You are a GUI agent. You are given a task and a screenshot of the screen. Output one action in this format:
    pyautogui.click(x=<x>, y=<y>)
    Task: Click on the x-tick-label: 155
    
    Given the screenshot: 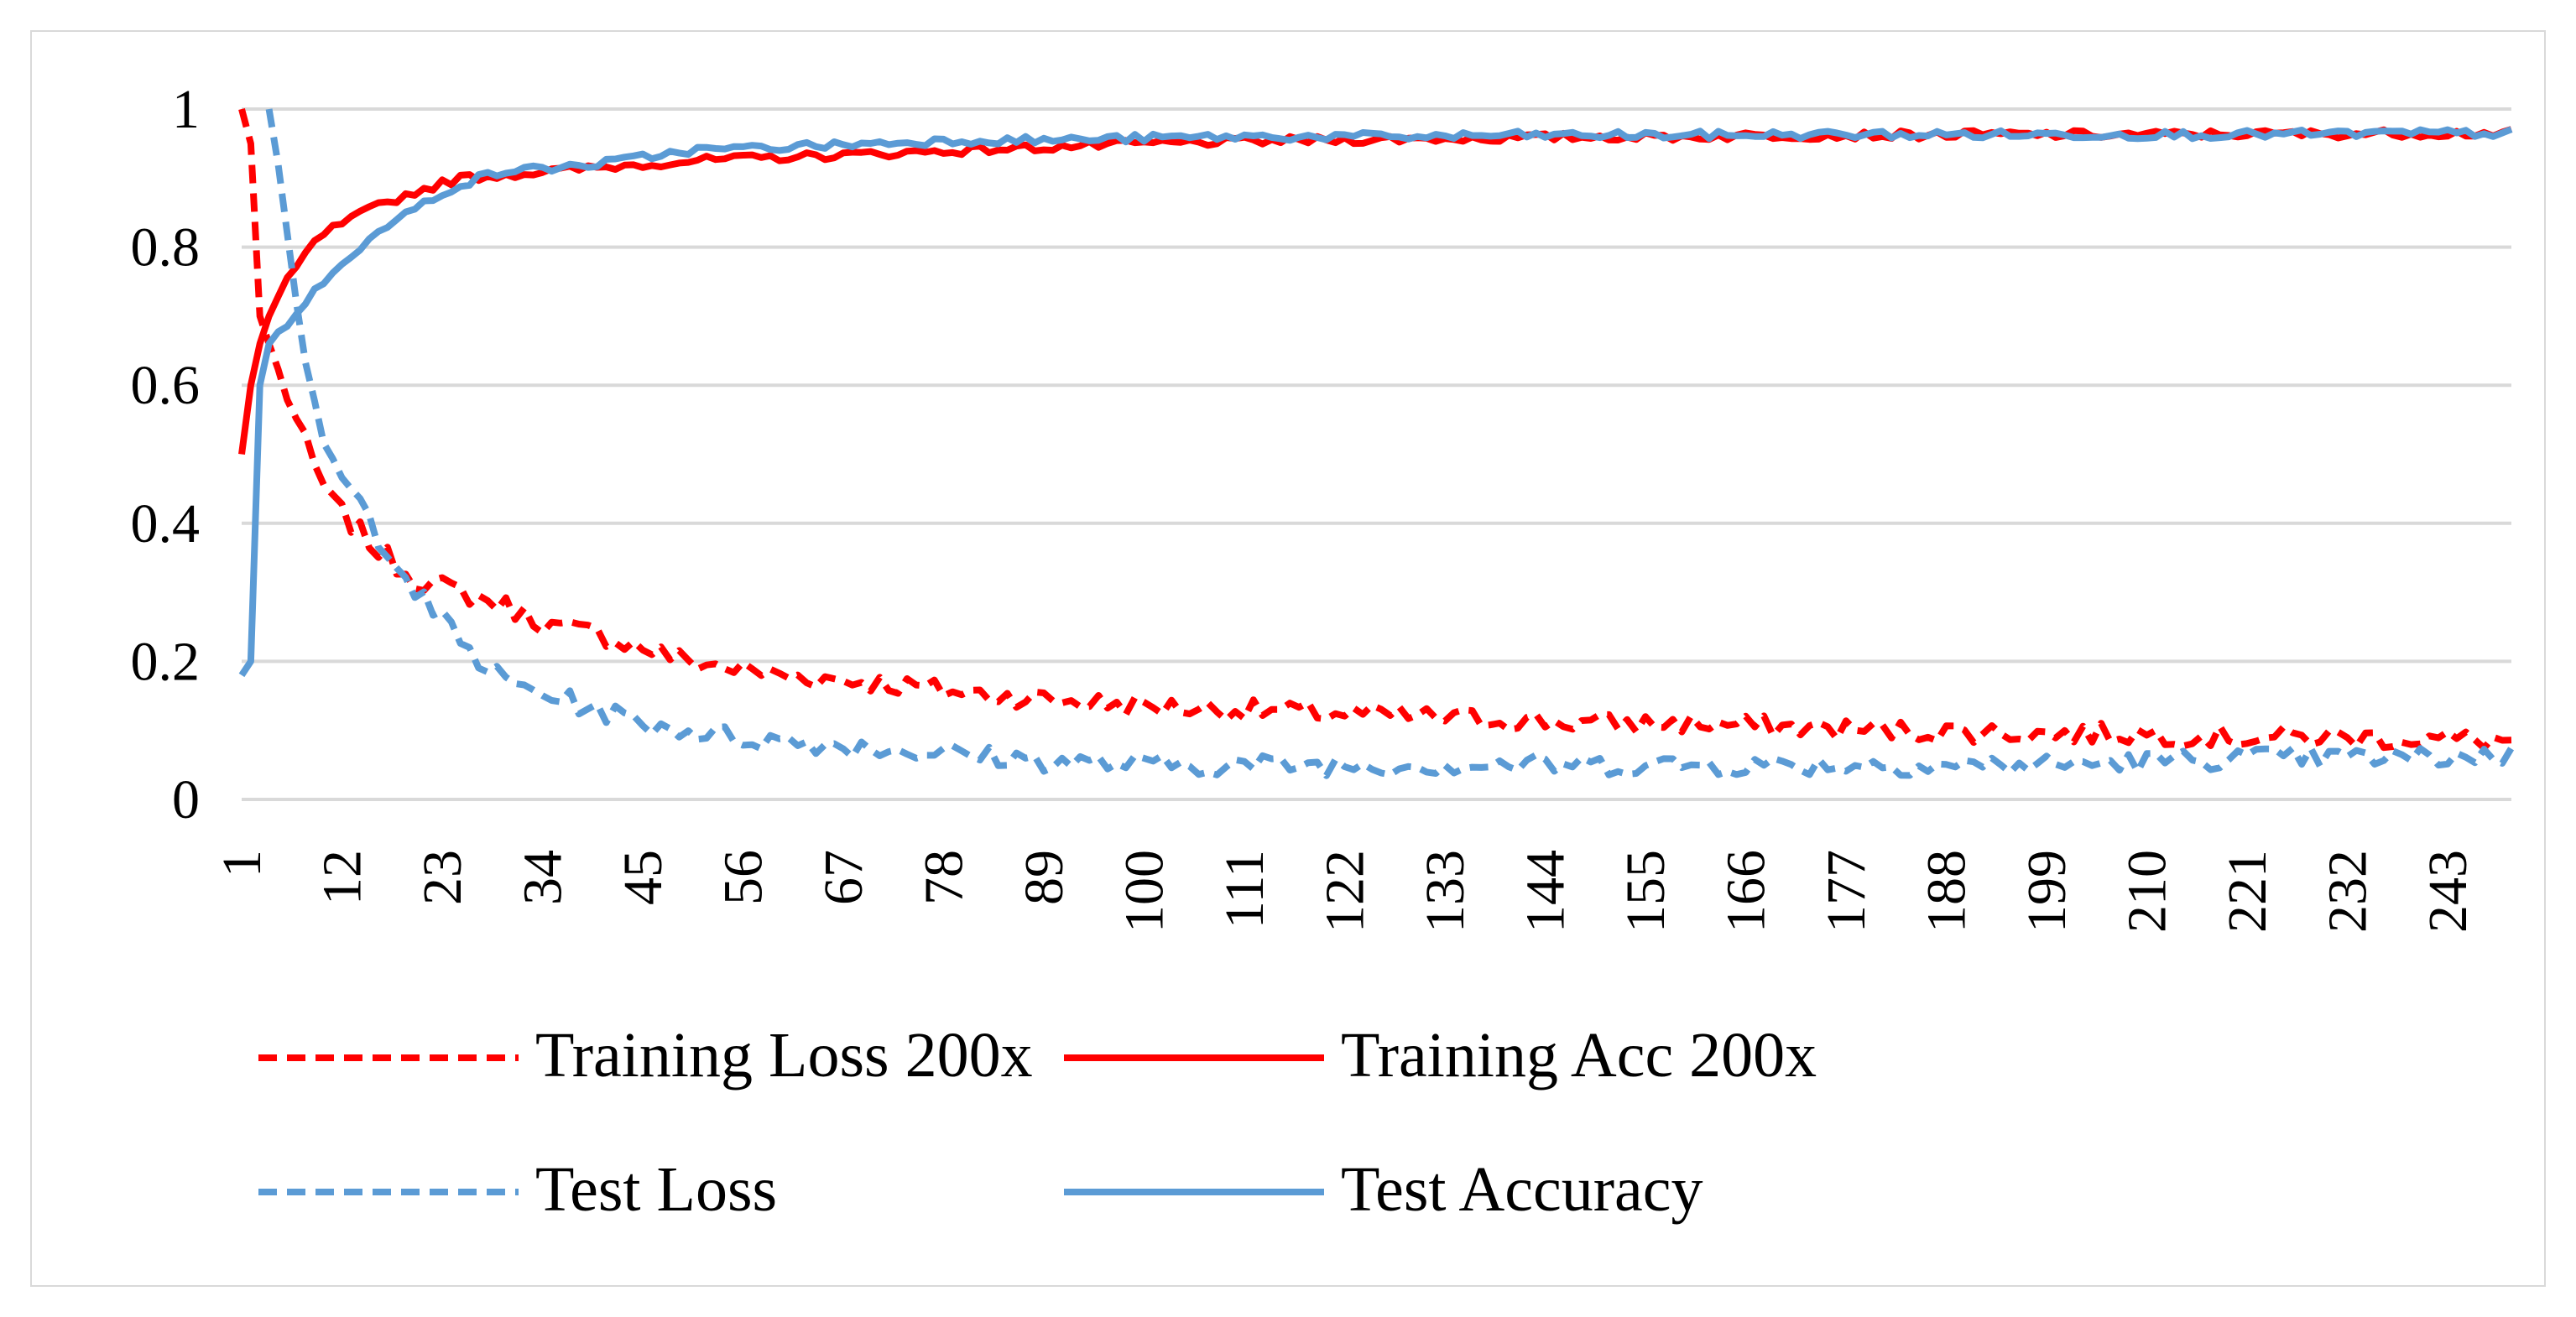 What is the action you would take?
    pyautogui.click(x=1645, y=891)
    